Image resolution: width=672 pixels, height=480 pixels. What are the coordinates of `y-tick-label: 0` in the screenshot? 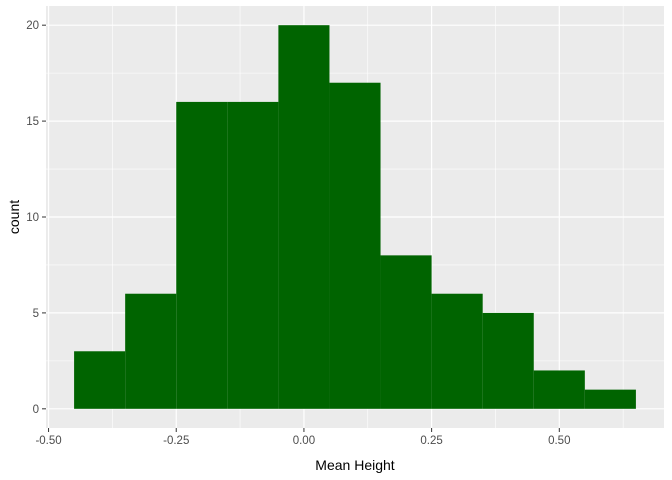 It's located at (36, 410).